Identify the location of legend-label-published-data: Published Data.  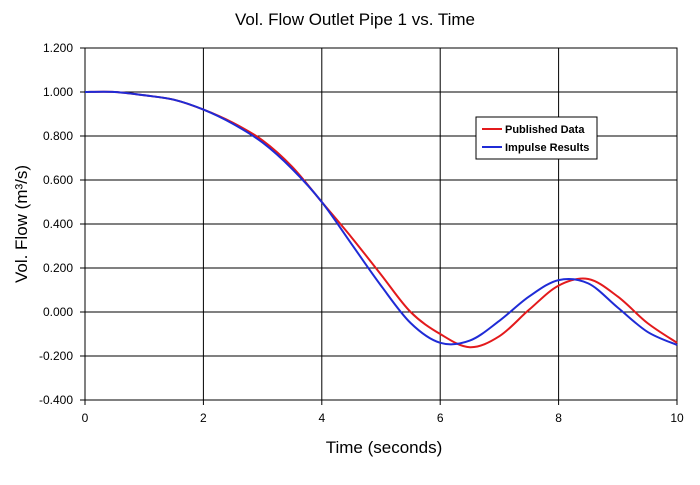
(545, 130).